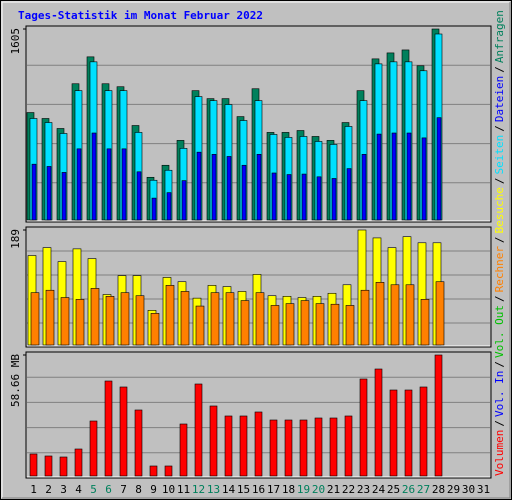  I want to click on legend-entry: Volumen, so click(499, 453).